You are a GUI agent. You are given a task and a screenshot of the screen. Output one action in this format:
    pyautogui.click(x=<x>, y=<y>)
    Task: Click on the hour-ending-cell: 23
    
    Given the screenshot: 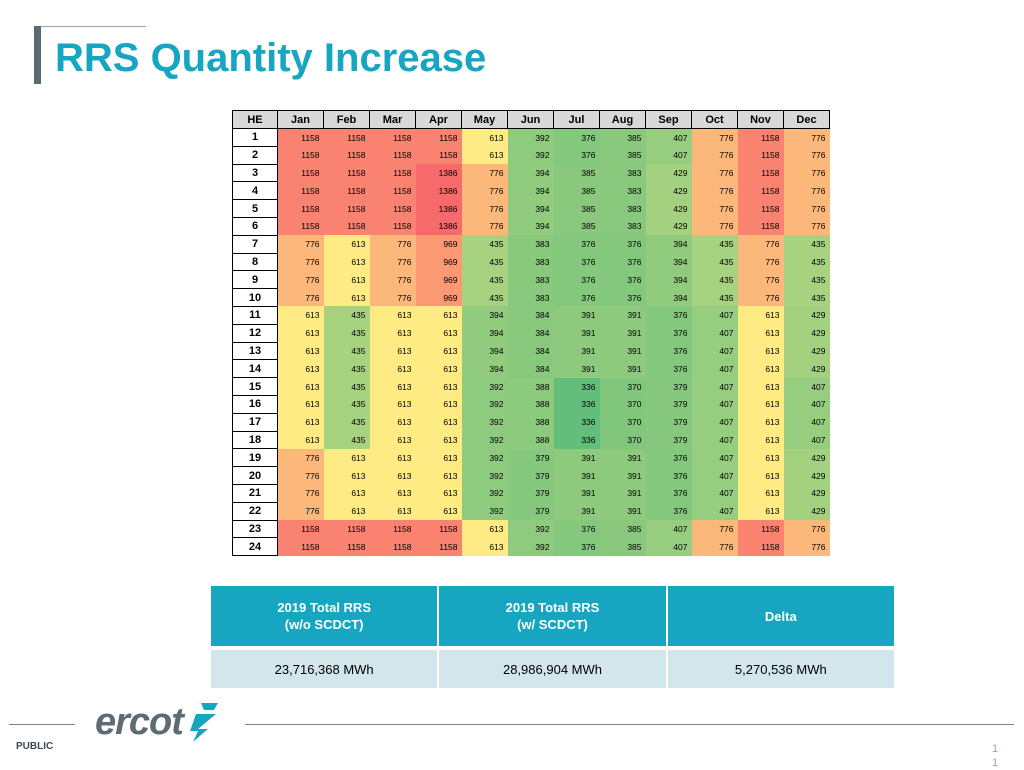 What is the action you would take?
    pyautogui.click(x=255, y=529)
    